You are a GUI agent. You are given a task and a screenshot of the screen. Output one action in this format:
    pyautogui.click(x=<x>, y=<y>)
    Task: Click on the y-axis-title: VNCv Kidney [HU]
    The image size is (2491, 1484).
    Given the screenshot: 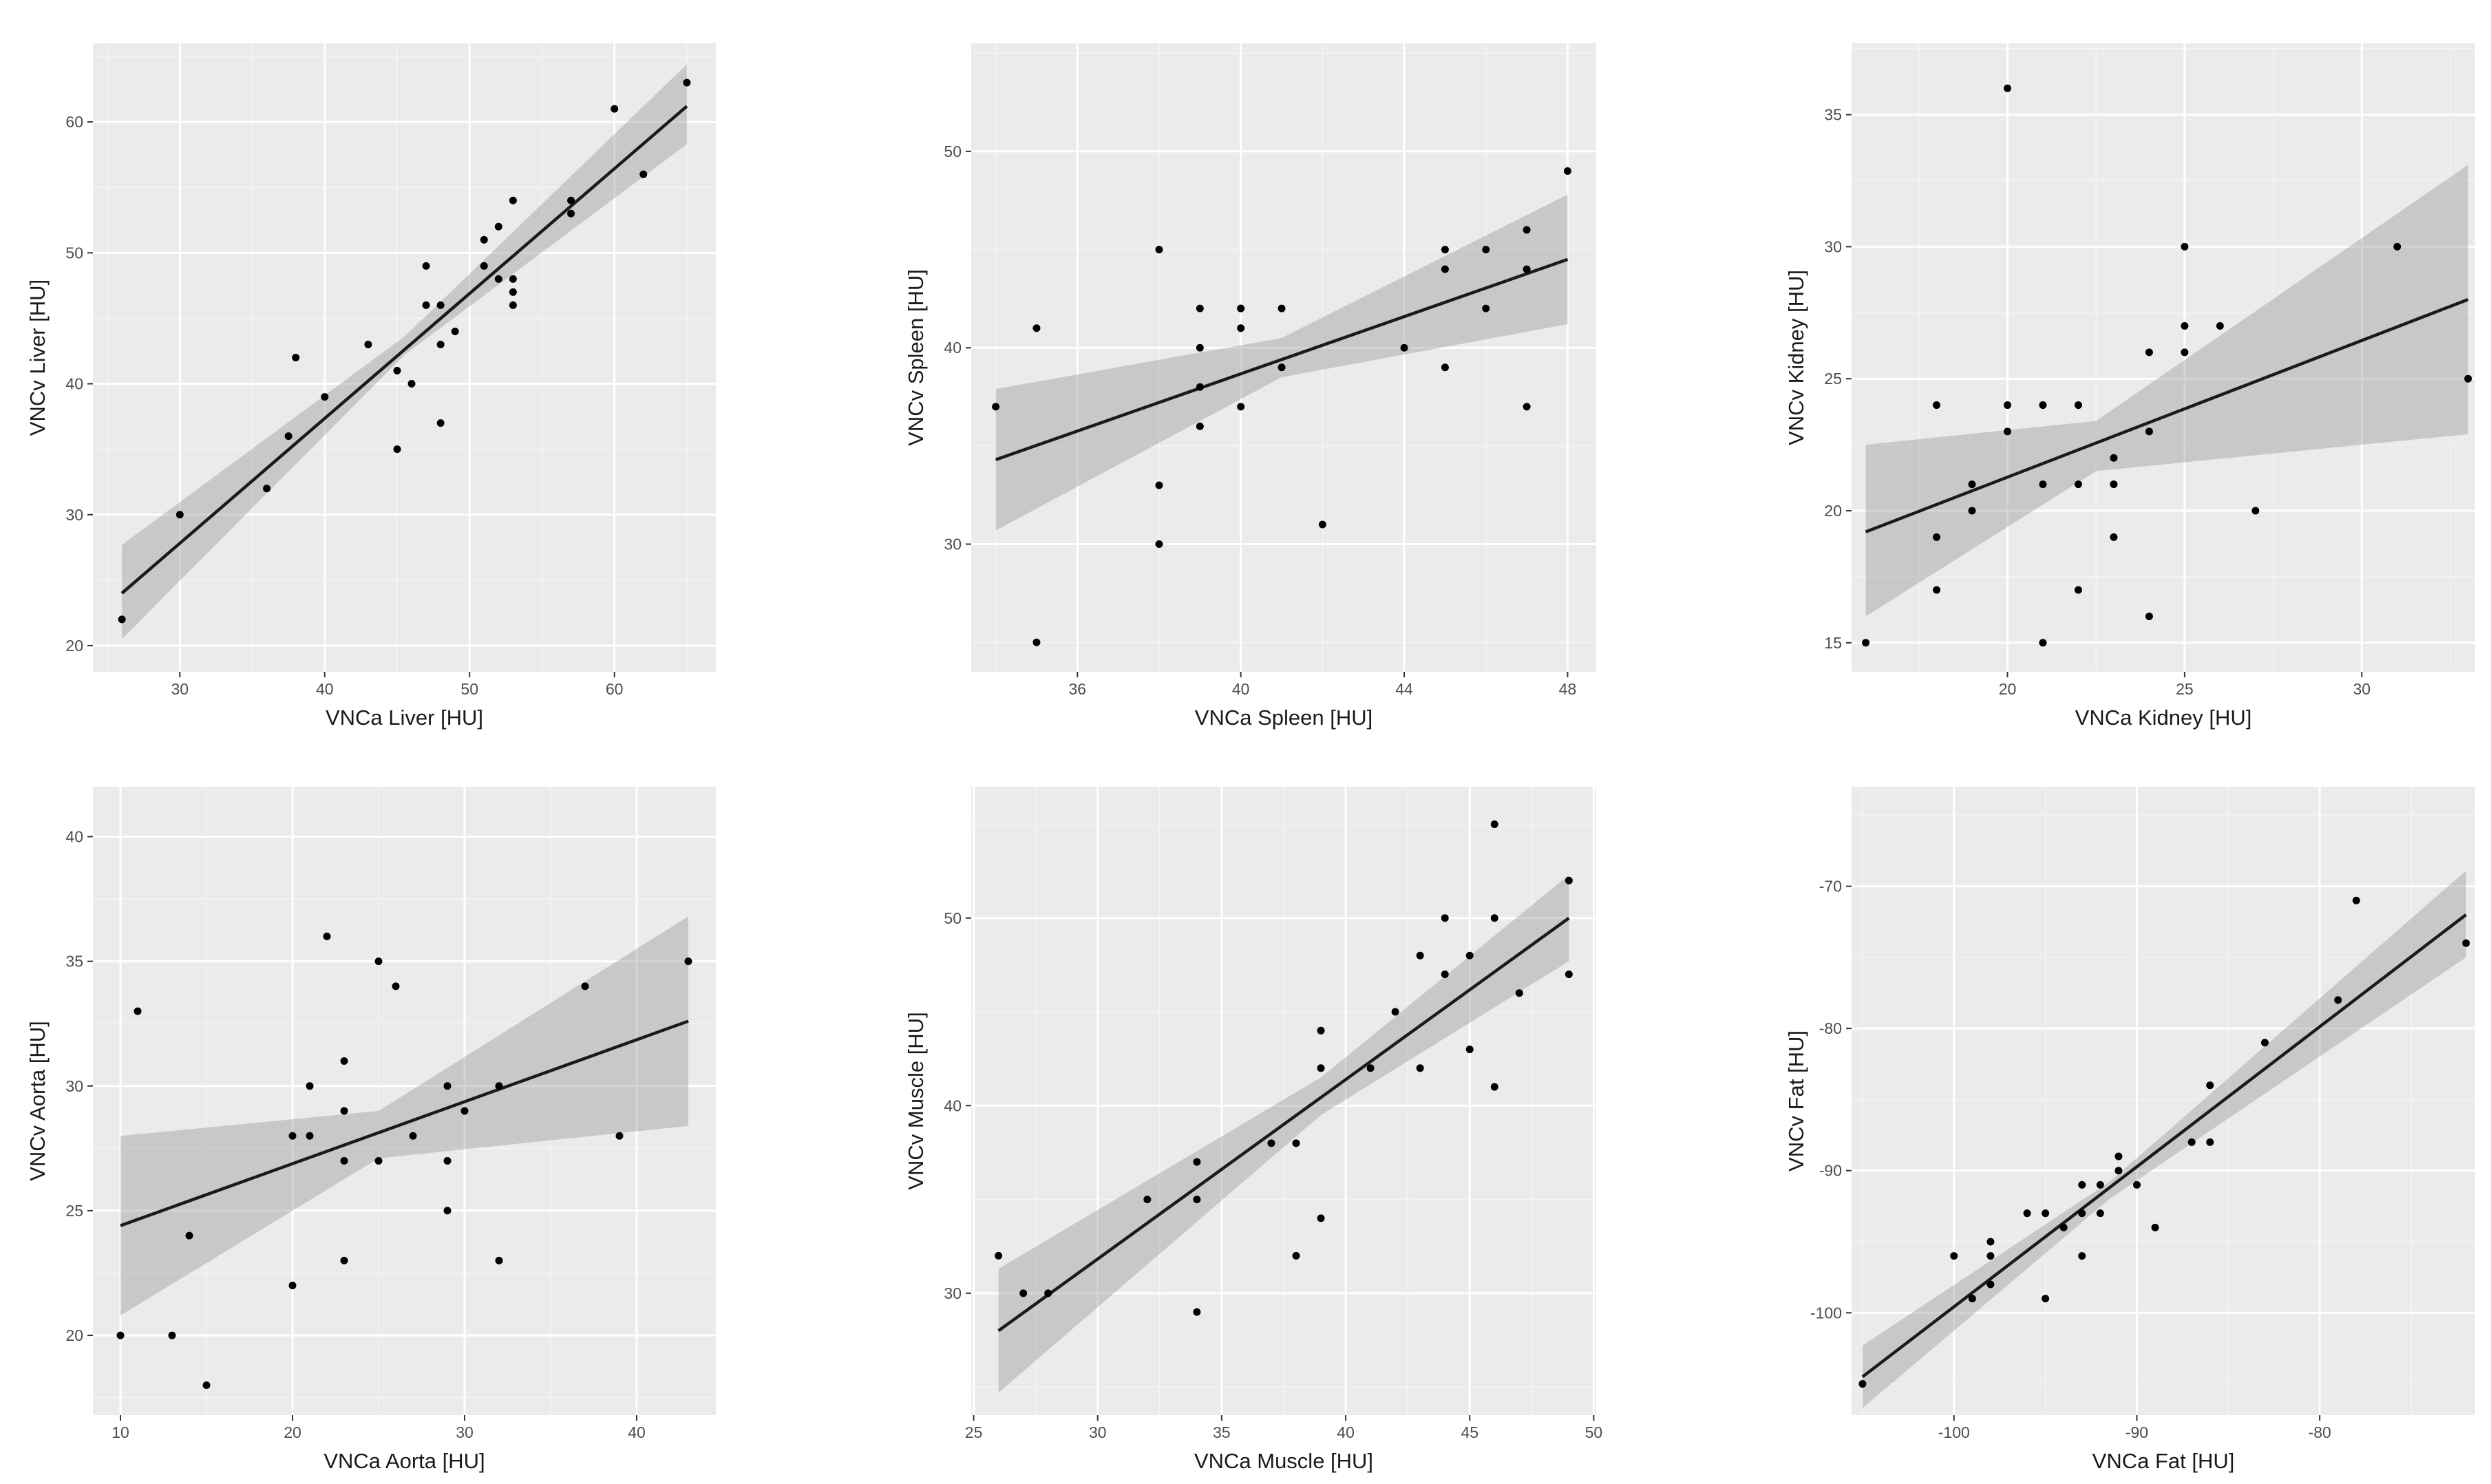 What is the action you would take?
    pyautogui.click(x=1796, y=357)
    